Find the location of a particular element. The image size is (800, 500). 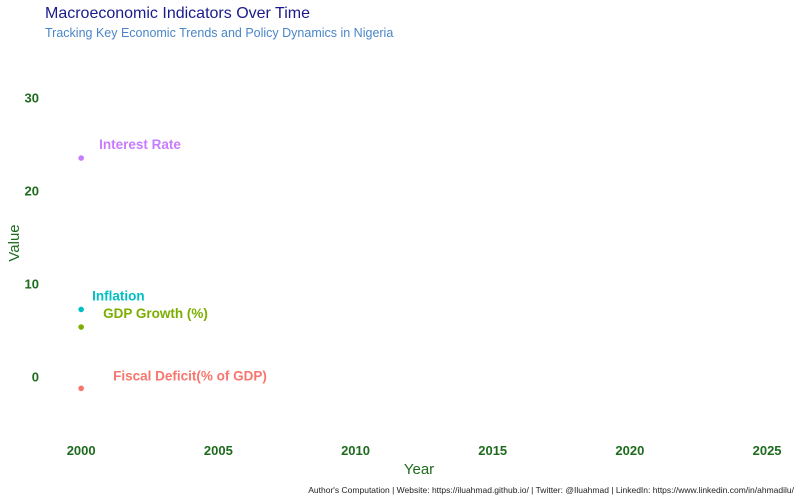

x-axis-ticks: 2000 2005 2010 2015 2020 2025 is located at coordinates (424, 450).